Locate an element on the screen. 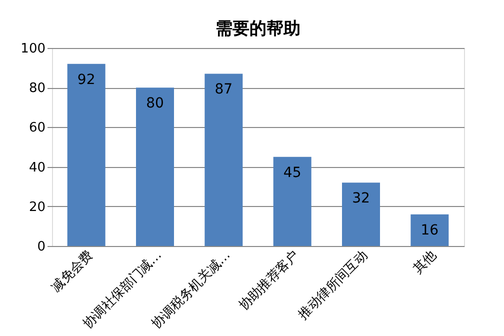  data-label: 32 is located at coordinates (361, 198).